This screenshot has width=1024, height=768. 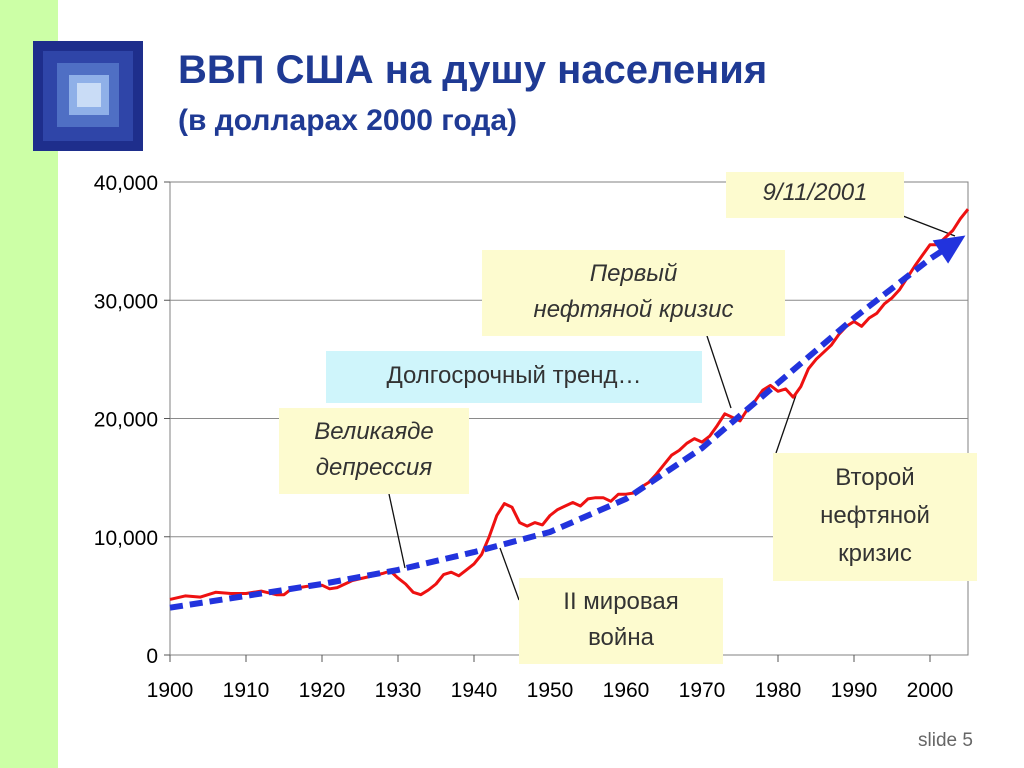 What do you see at coordinates (875, 553) in the screenshot?
I see `annotation-second-oil-crisis-line3: кризис` at bounding box center [875, 553].